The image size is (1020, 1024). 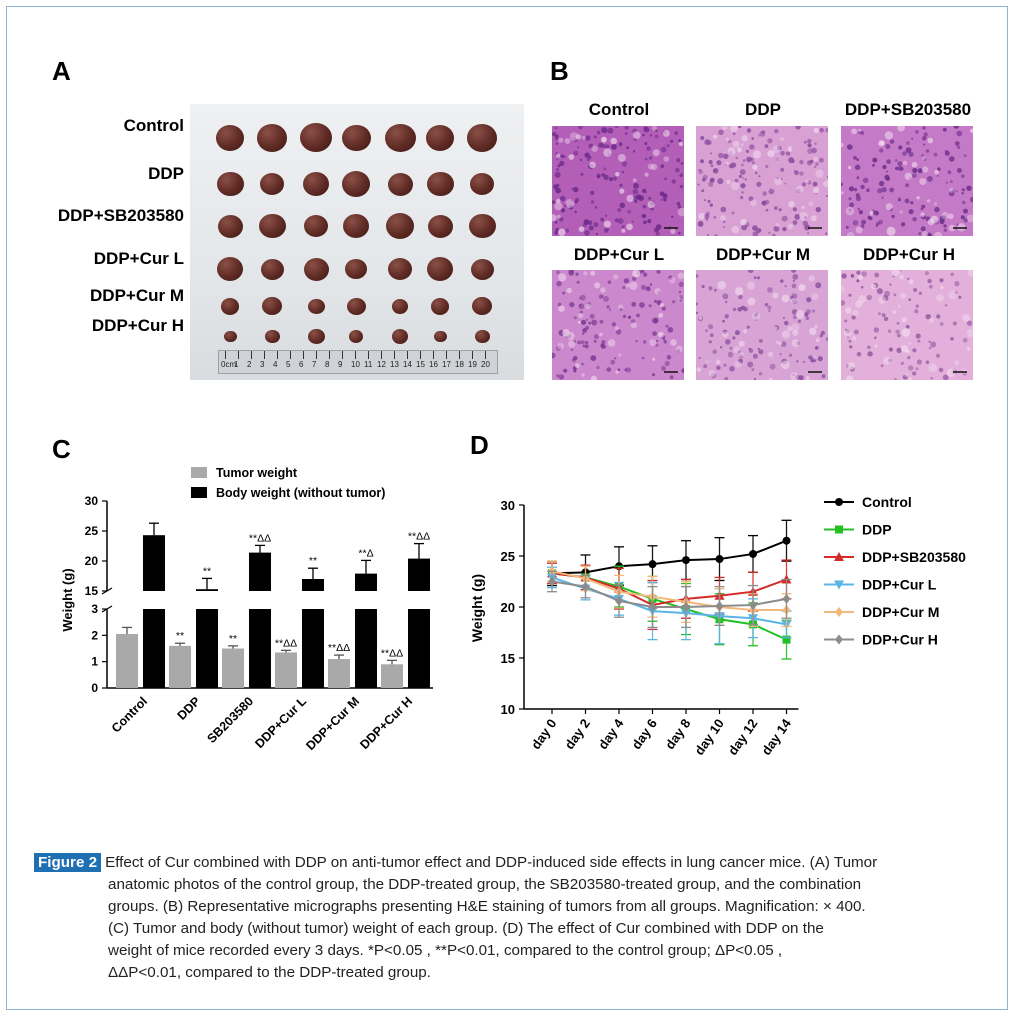 I want to click on ruler-tick-label: 2, so click(x=249, y=364).